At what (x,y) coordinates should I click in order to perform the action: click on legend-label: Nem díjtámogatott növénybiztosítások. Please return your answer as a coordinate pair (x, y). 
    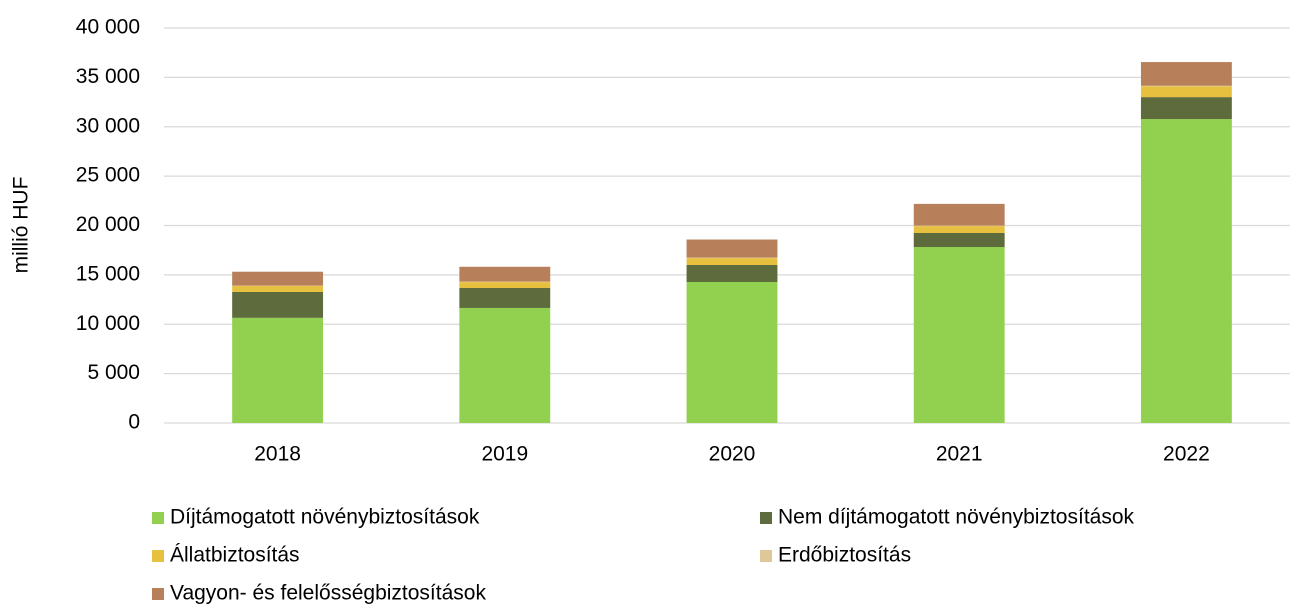
    Looking at the image, I should click on (956, 517).